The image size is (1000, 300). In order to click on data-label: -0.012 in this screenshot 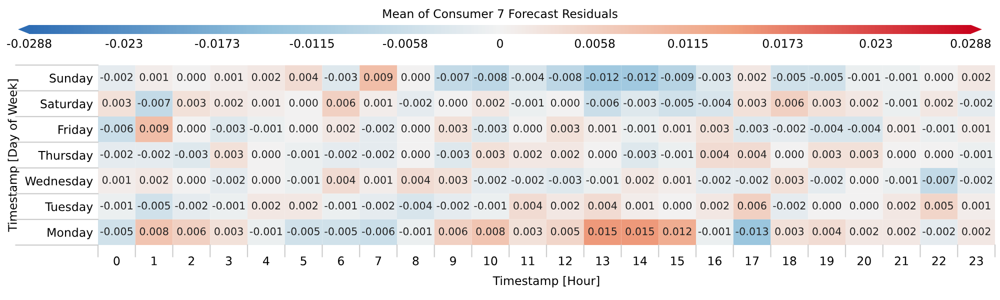, I will do `click(602, 77)`.